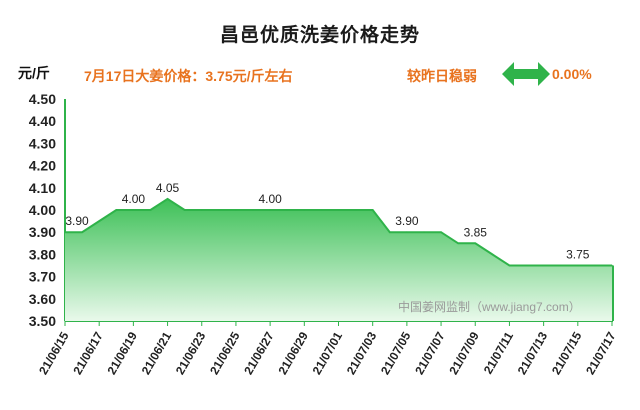  I want to click on x-tick-label: 21/06/21, so click(157, 353).